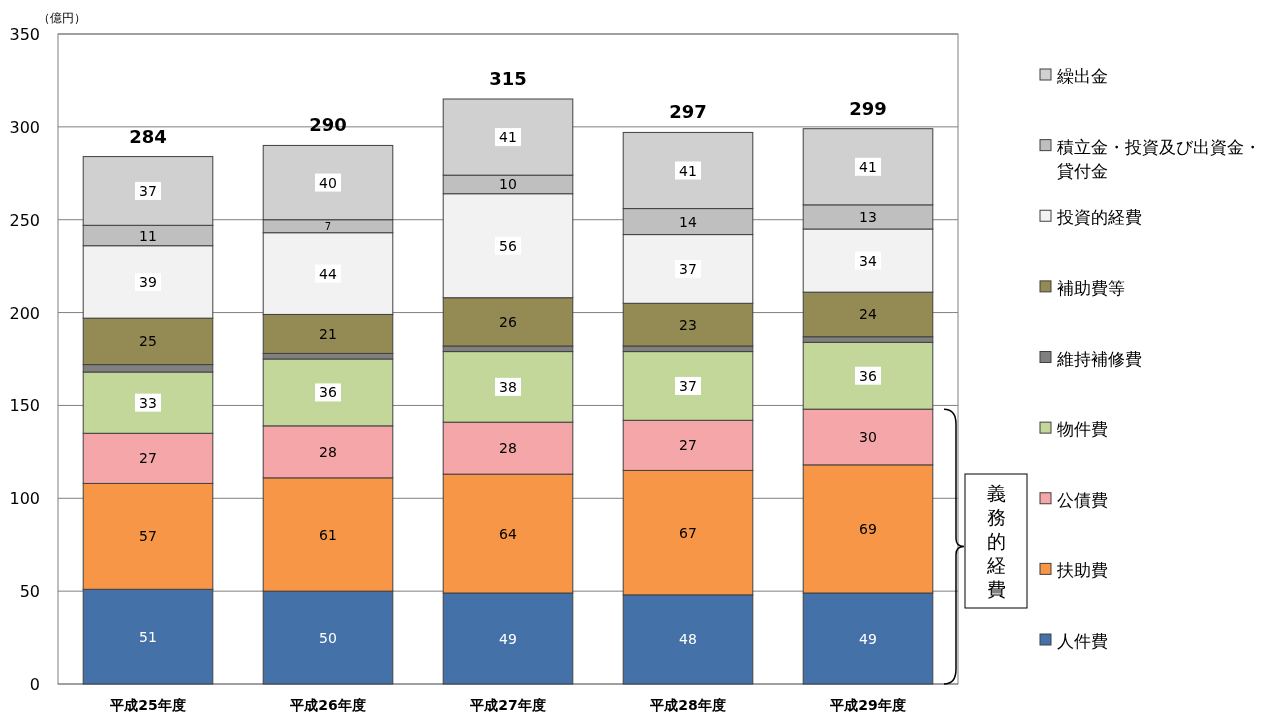 This screenshot has width=1277, height=713. I want to click on total-label: 284, so click(148, 136).